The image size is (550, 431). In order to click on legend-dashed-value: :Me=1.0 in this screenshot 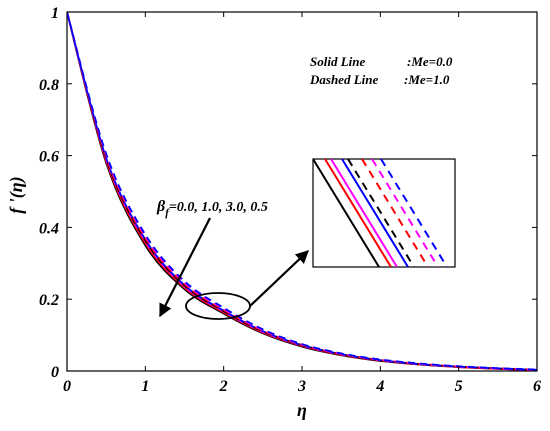, I will do `click(427, 79)`.